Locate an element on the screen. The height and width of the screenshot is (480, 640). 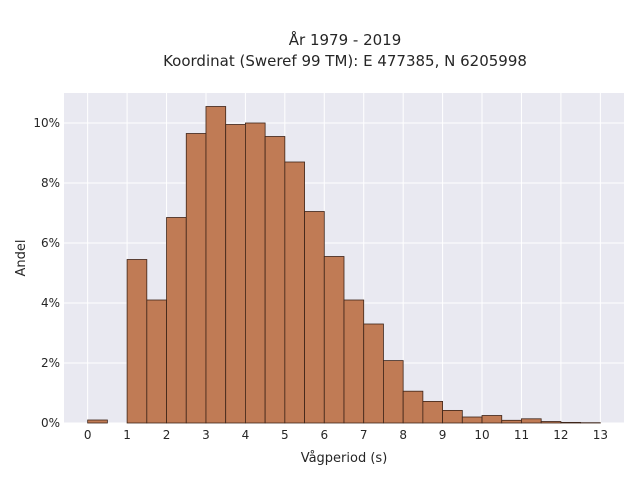
x-tick-label: 3 is located at coordinates (206, 435).